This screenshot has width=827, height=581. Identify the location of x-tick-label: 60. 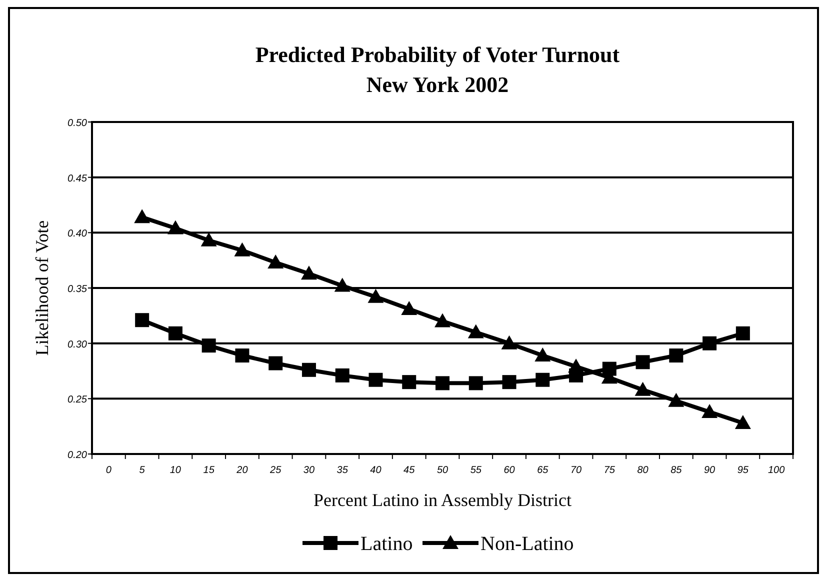
(510, 470).